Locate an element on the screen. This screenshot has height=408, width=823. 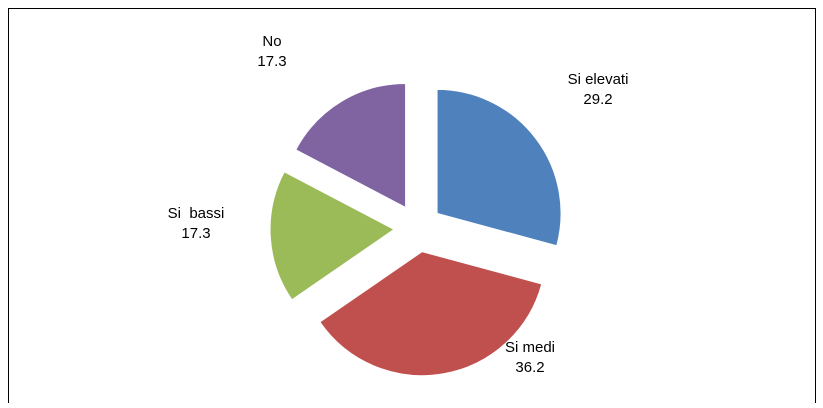
slice-label-name: Si elevati is located at coordinates (598, 79).